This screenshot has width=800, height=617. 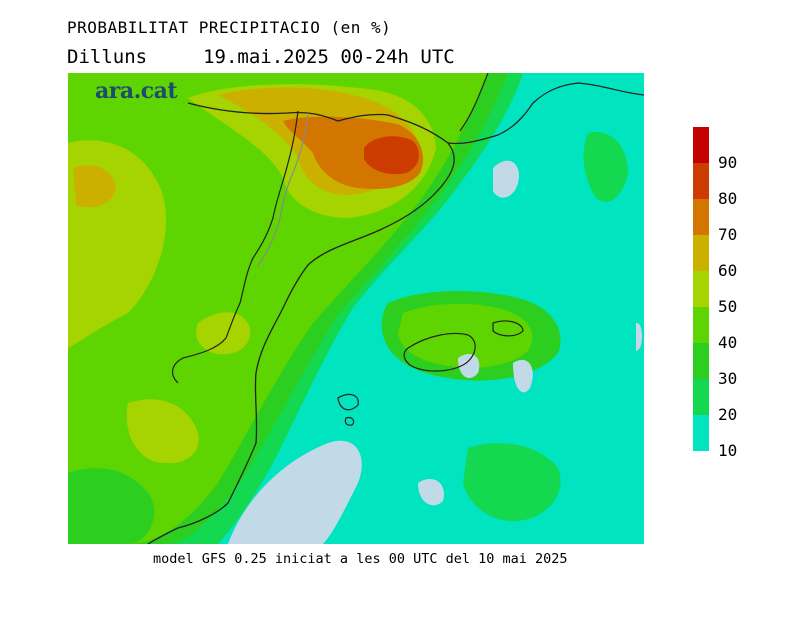 What do you see at coordinates (728, 414) in the screenshot?
I see `legend-label-20: 20` at bounding box center [728, 414].